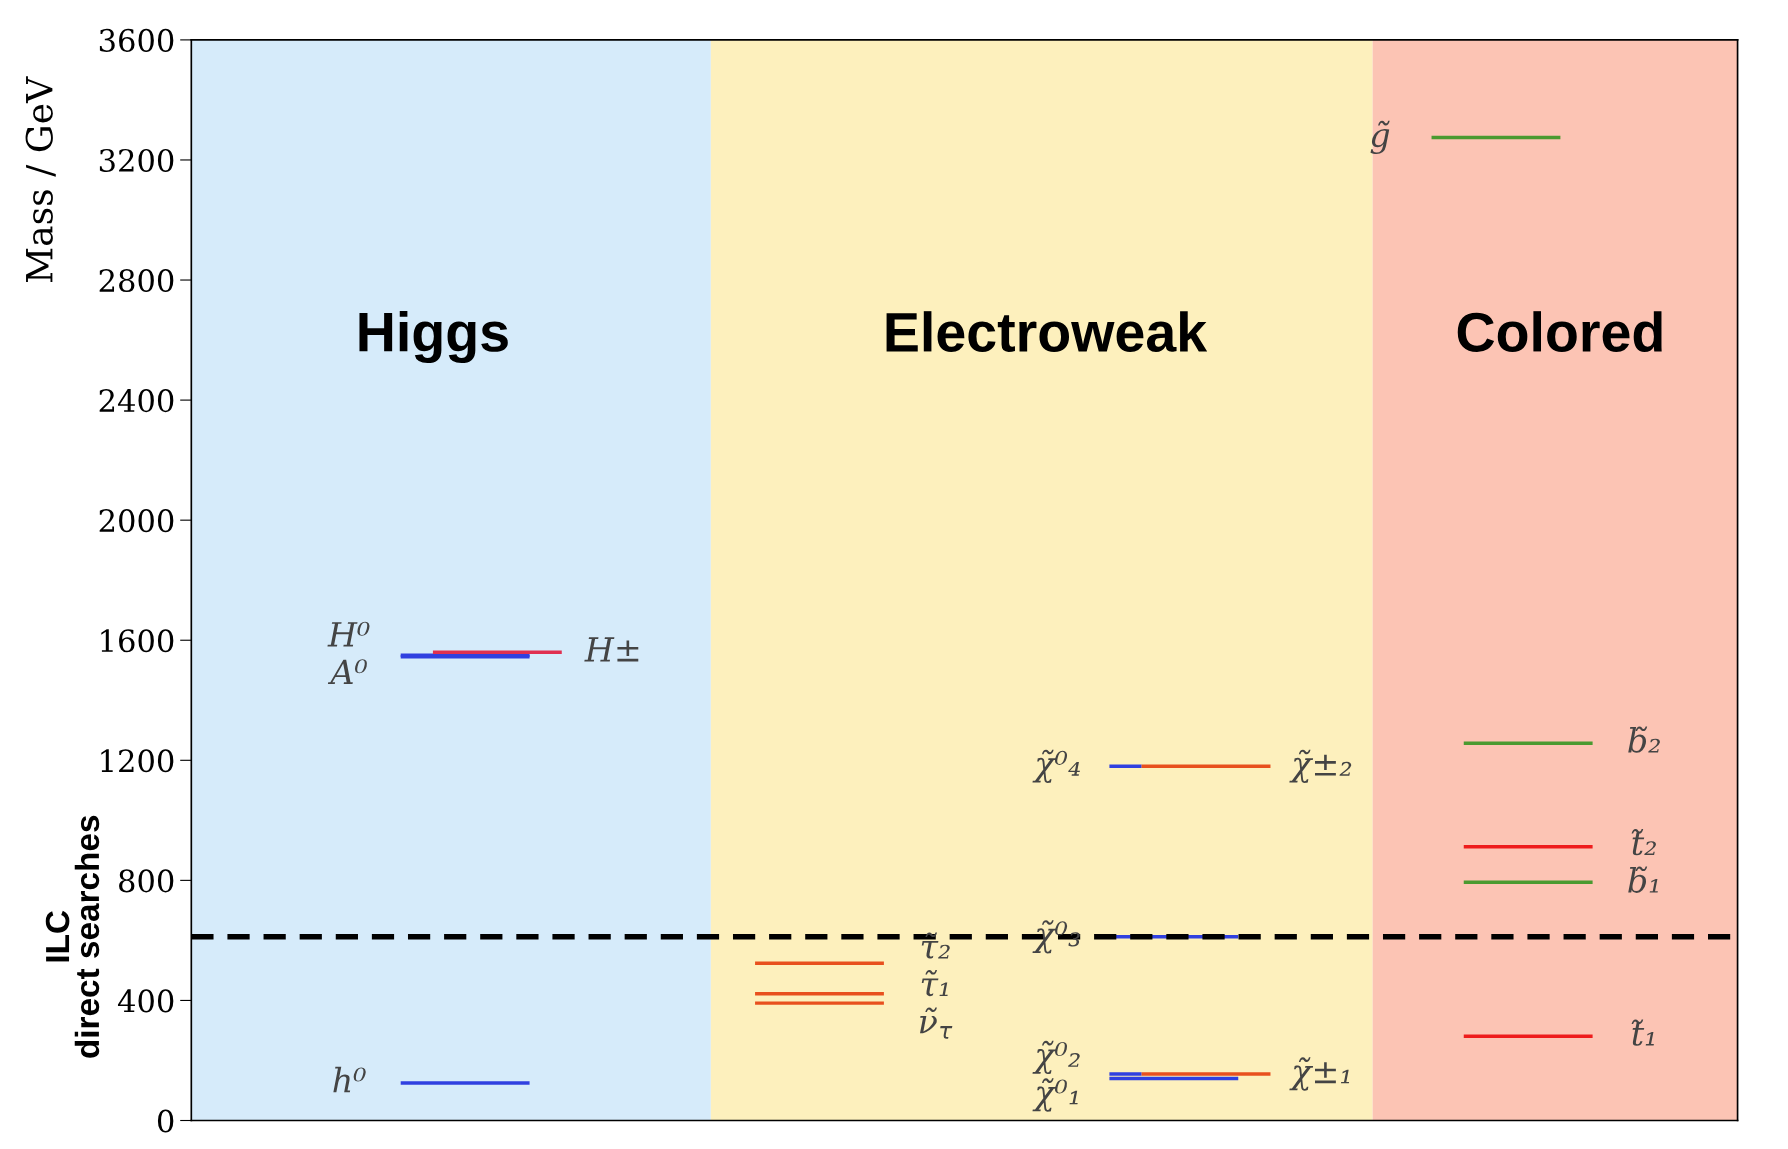 The width and height of the screenshot is (1788, 1149). I want to click on y-tick-label: 2000, so click(136, 521).